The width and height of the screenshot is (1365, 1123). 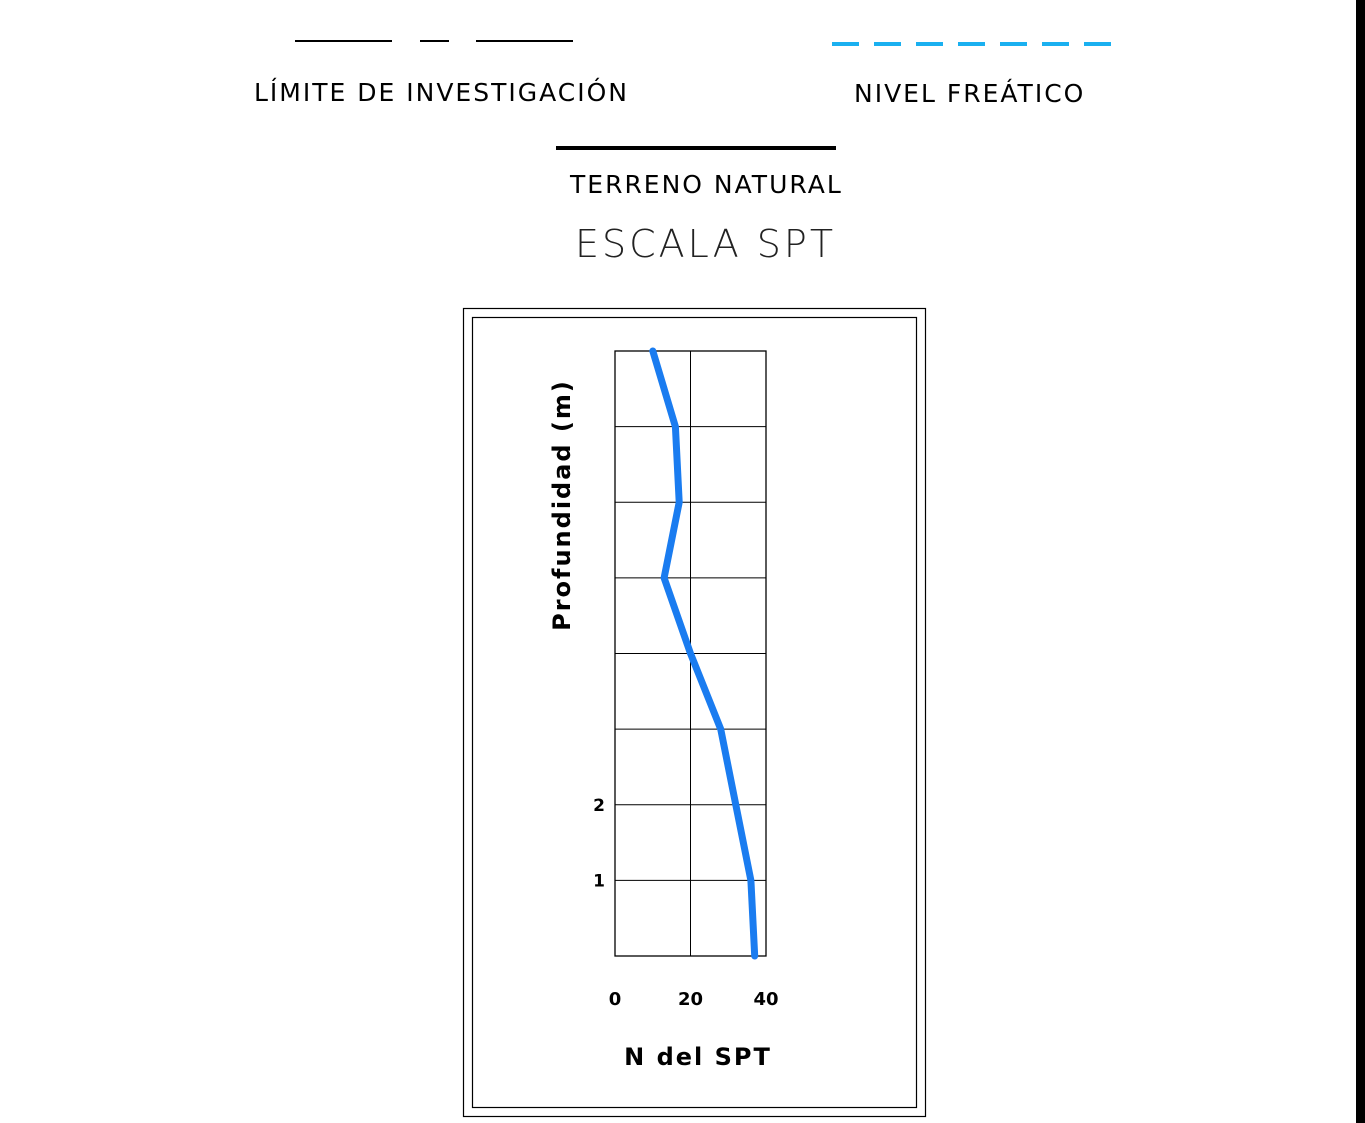 I want to click on legend-limite-label: LÍMITE DE INVESTIGACIÓN, so click(x=441, y=92).